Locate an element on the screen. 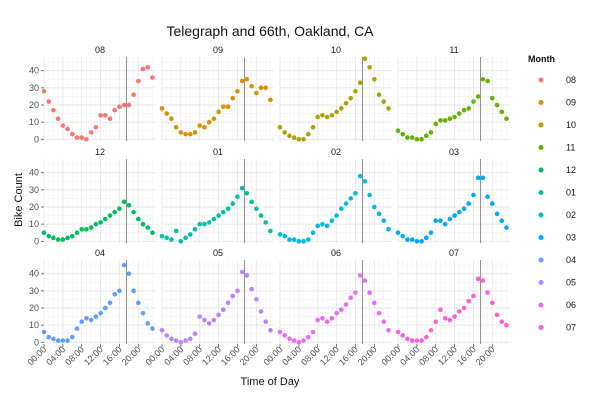  panel-strip-label: 07 is located at coordinates (454, 253).